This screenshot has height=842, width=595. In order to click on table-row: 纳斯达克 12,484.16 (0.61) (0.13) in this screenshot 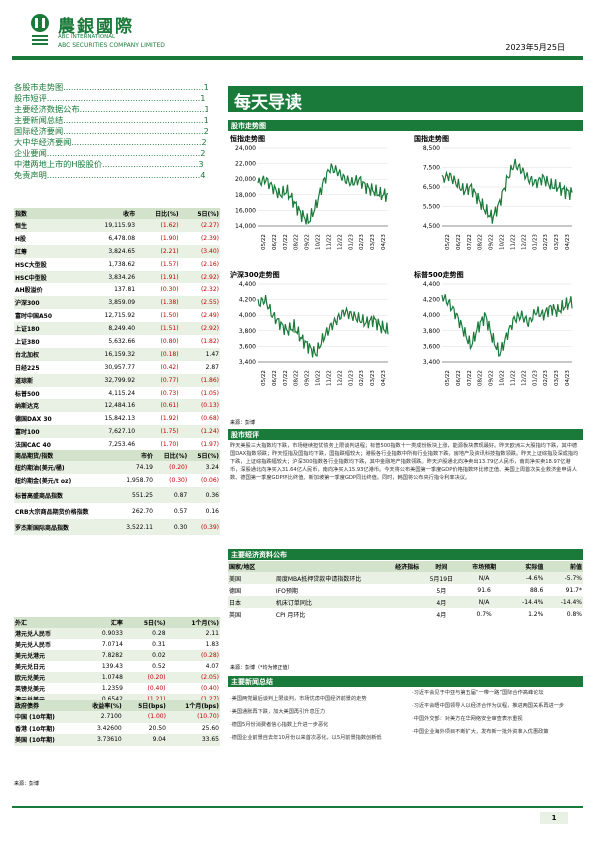, I will do `click(117, 406)`.